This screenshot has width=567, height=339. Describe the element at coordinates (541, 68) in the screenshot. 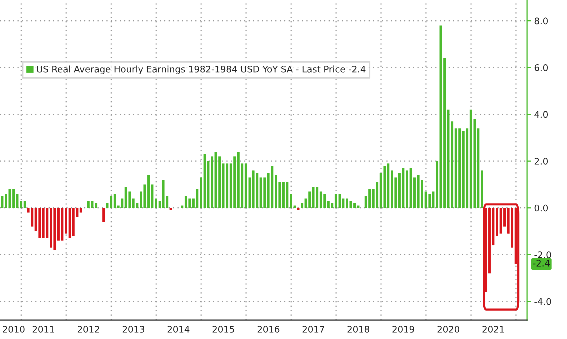

I see `y-tick-label: 6.0` at that location.